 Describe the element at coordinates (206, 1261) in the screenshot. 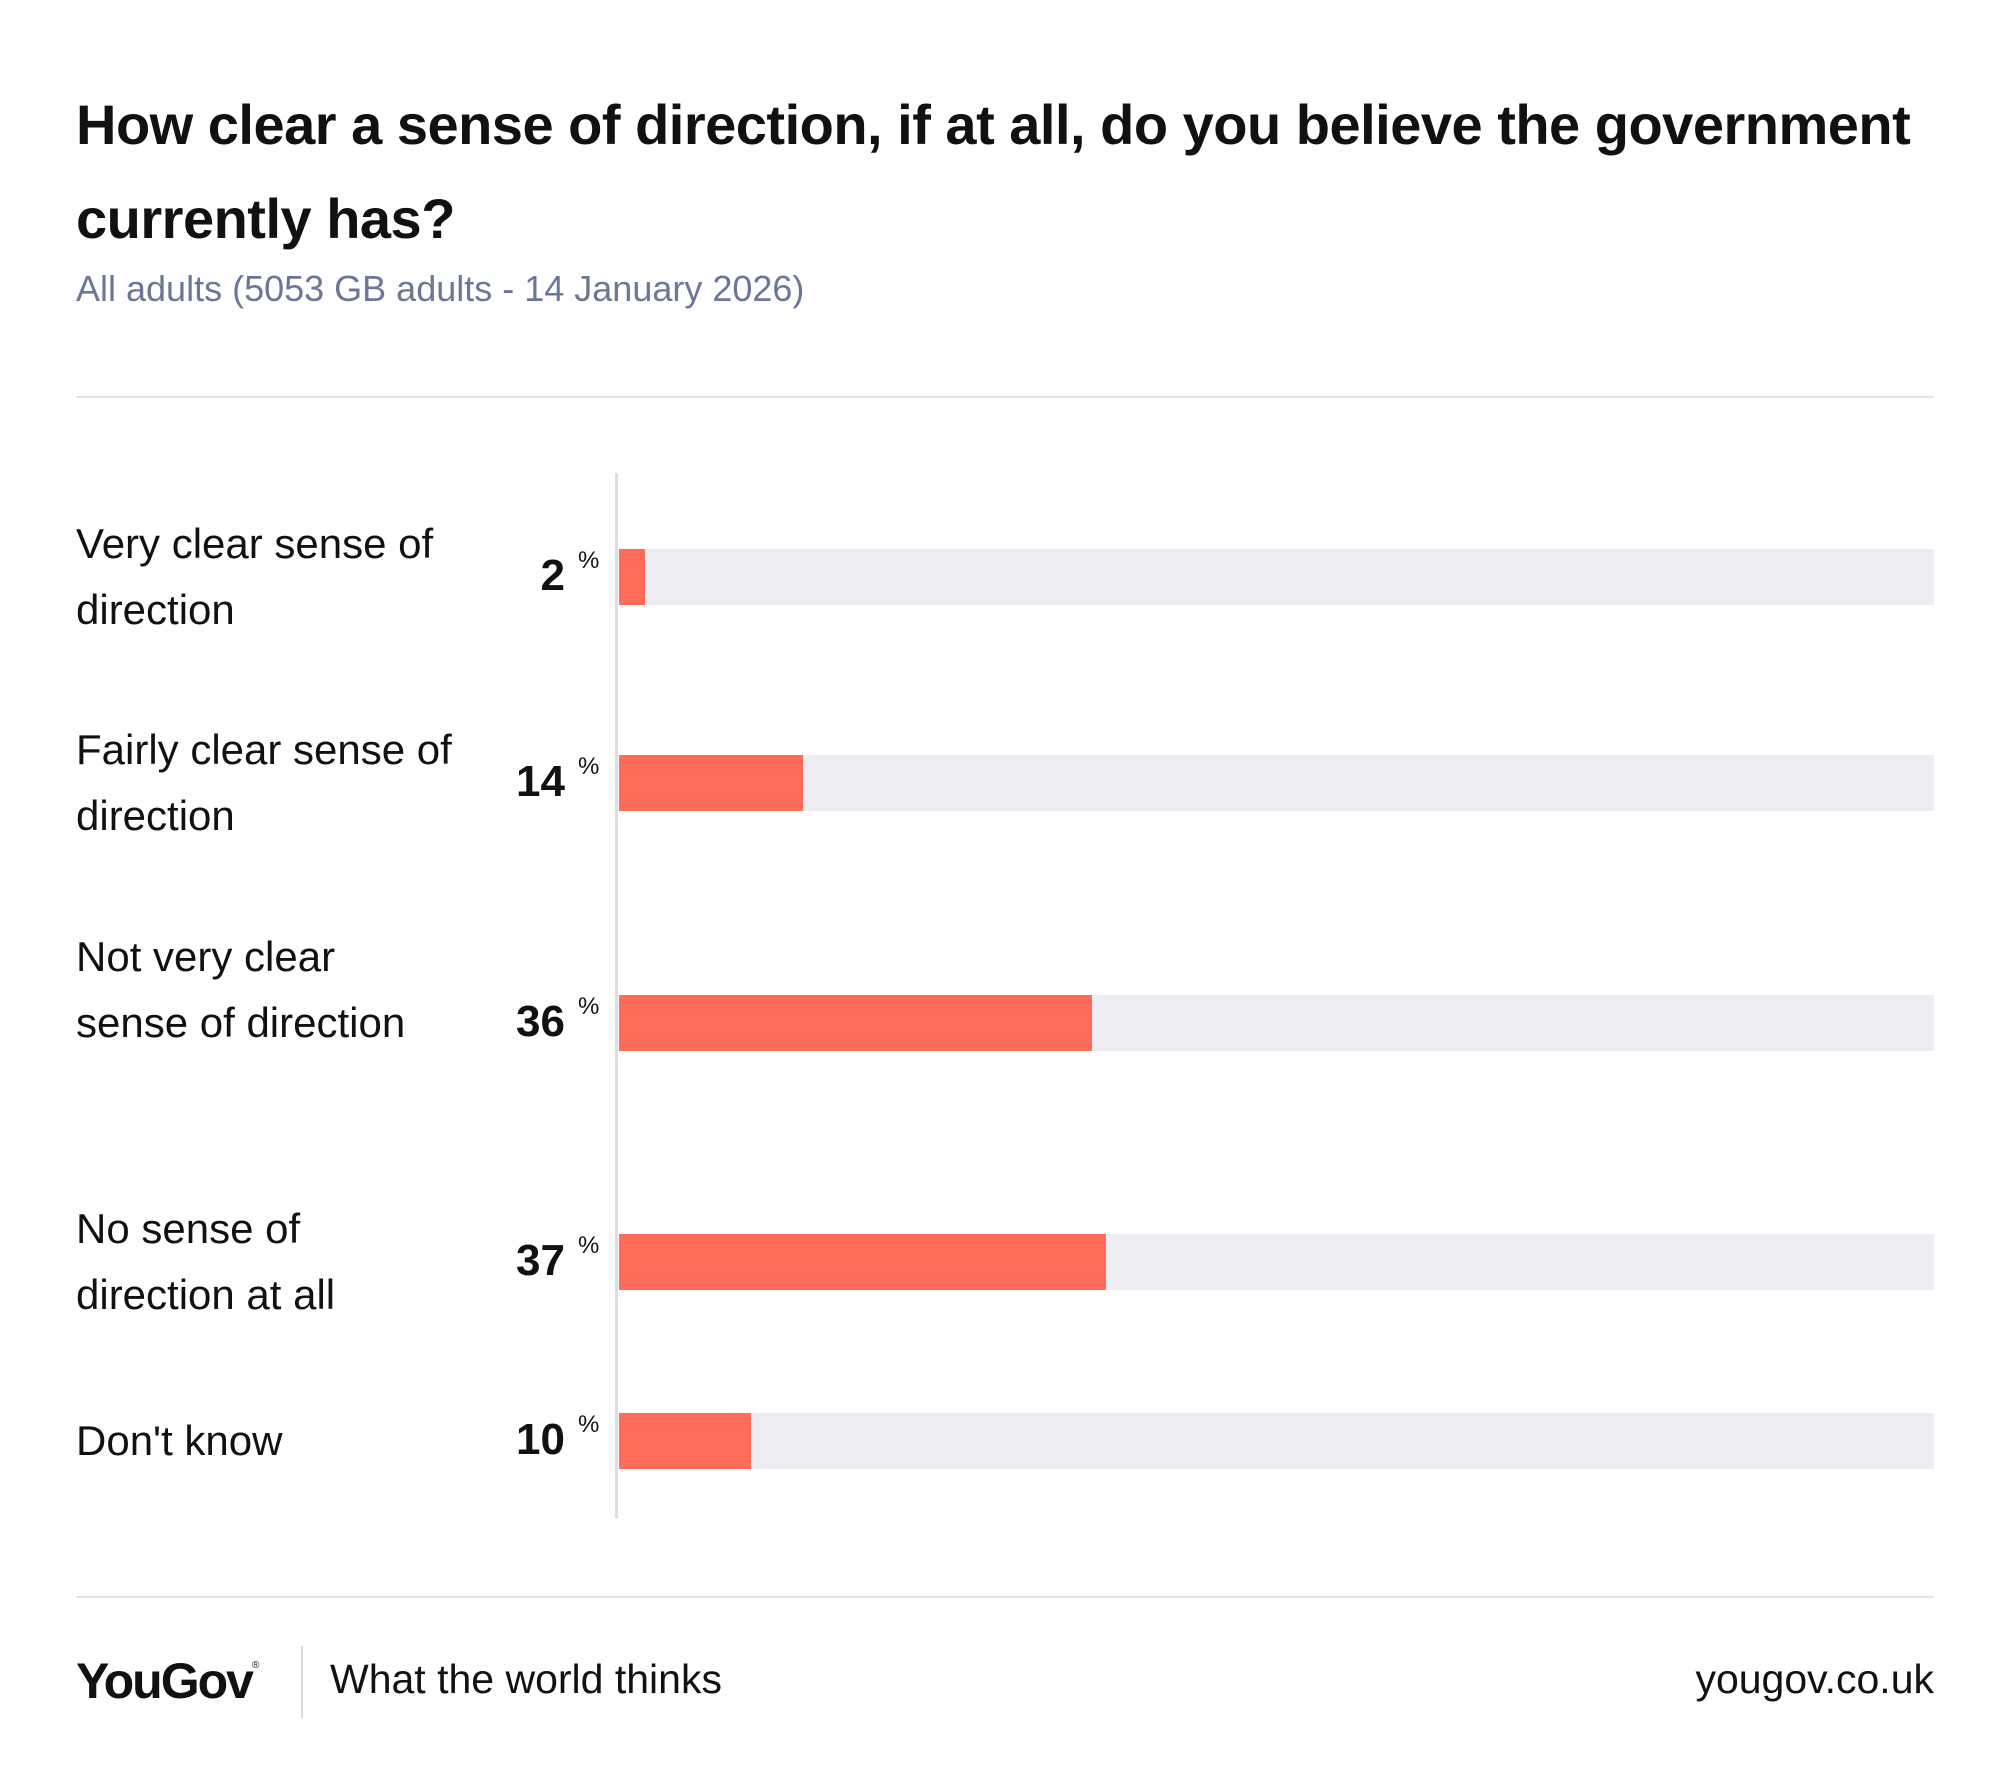

I see `category-label: No sense of direction at all` at that location.